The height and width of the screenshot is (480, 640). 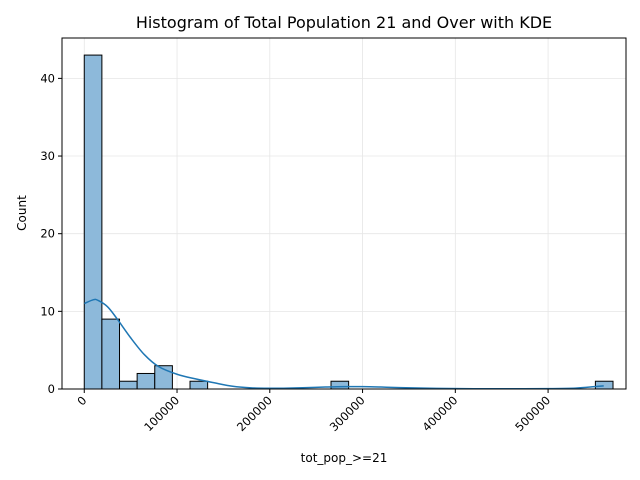 What do you see at coordinates (22, 213) in the screenshot?
I see `y-axis-label: Count` at bounding box center [22, 213].